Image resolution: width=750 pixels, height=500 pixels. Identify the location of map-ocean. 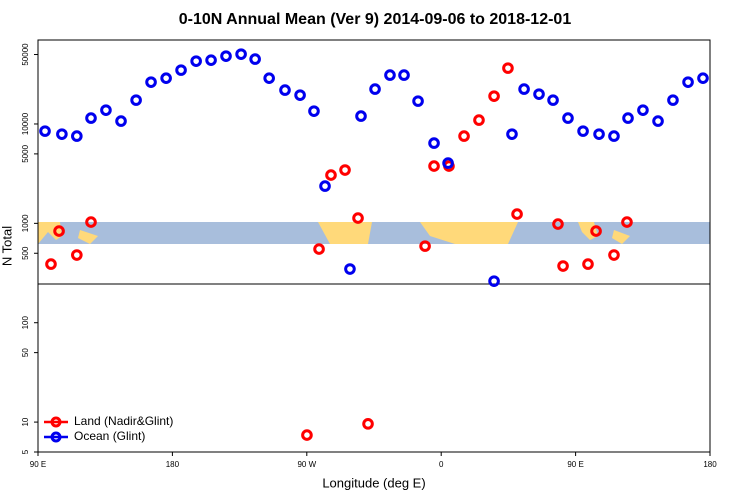
(374, 233).